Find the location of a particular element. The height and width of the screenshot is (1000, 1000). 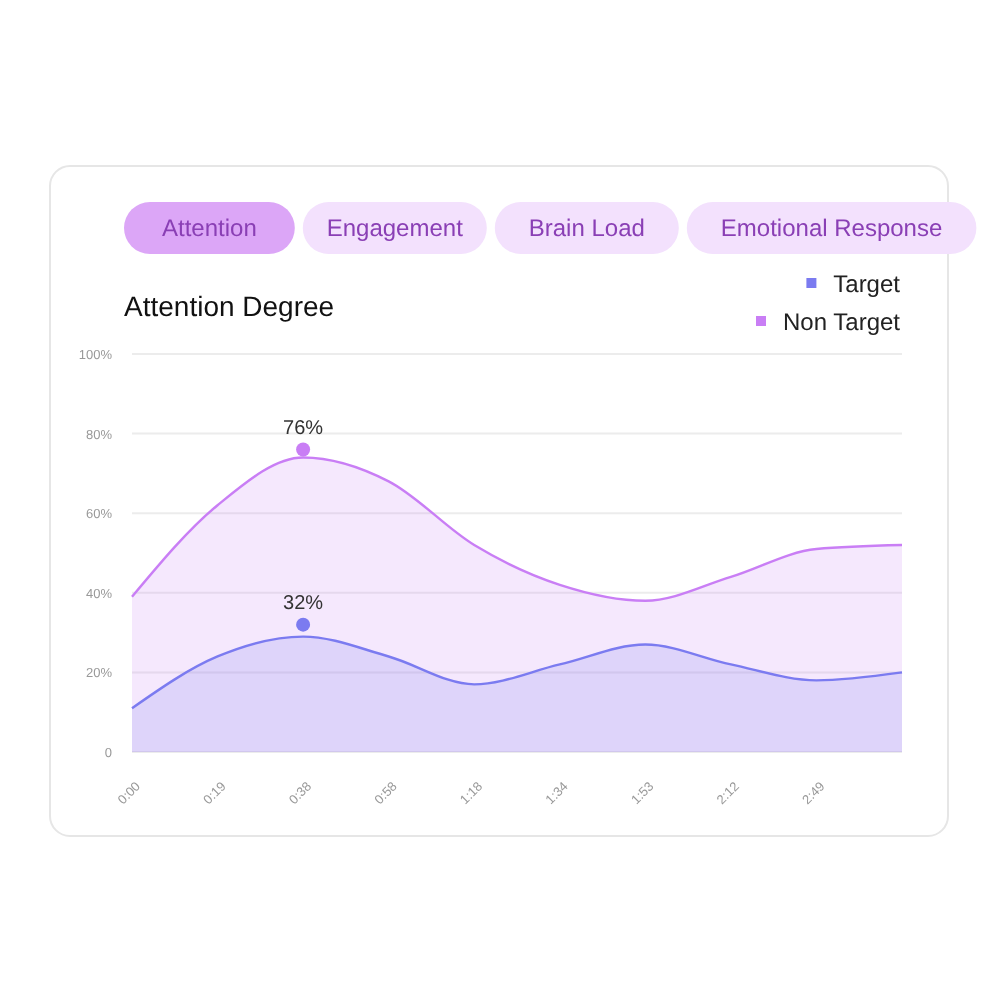

data-label: 76% is located at coordinates (303, 428).